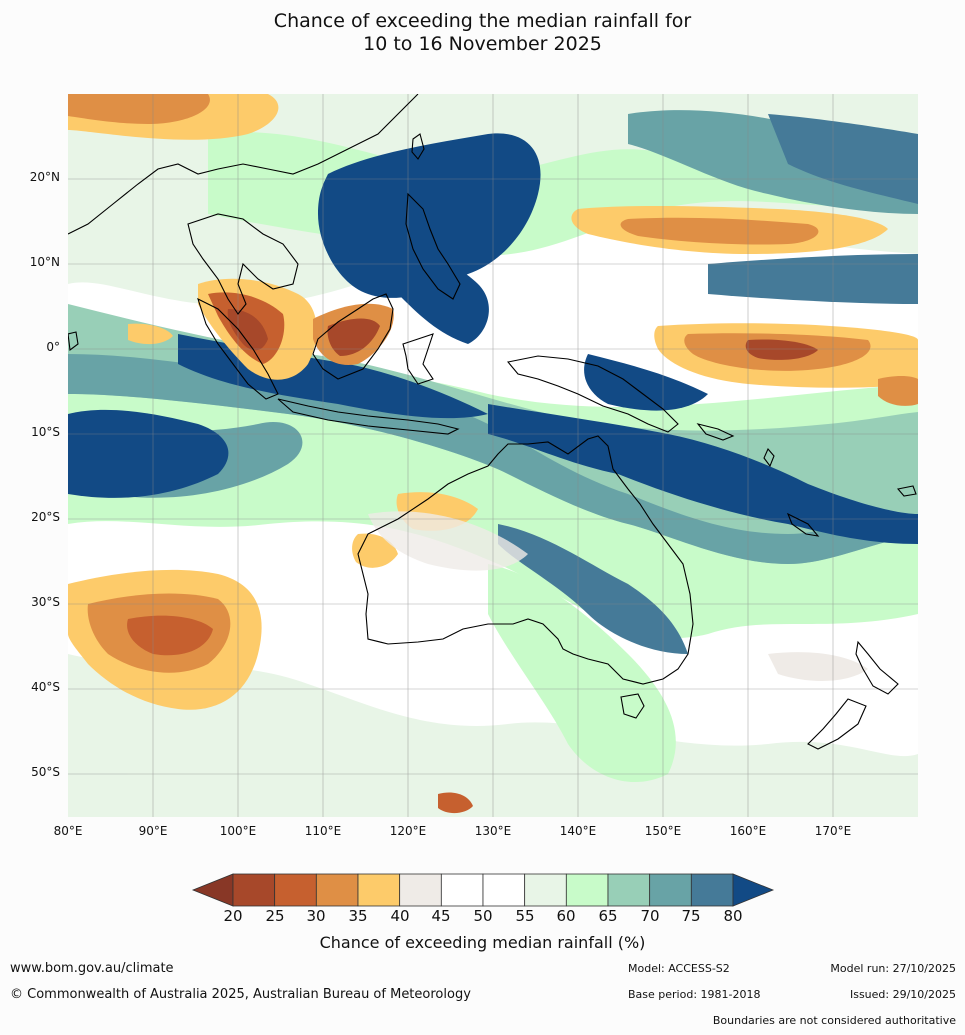 This screenshot has height=1035, width=965. I want to click on coastline-philippines, so click(433, 246).